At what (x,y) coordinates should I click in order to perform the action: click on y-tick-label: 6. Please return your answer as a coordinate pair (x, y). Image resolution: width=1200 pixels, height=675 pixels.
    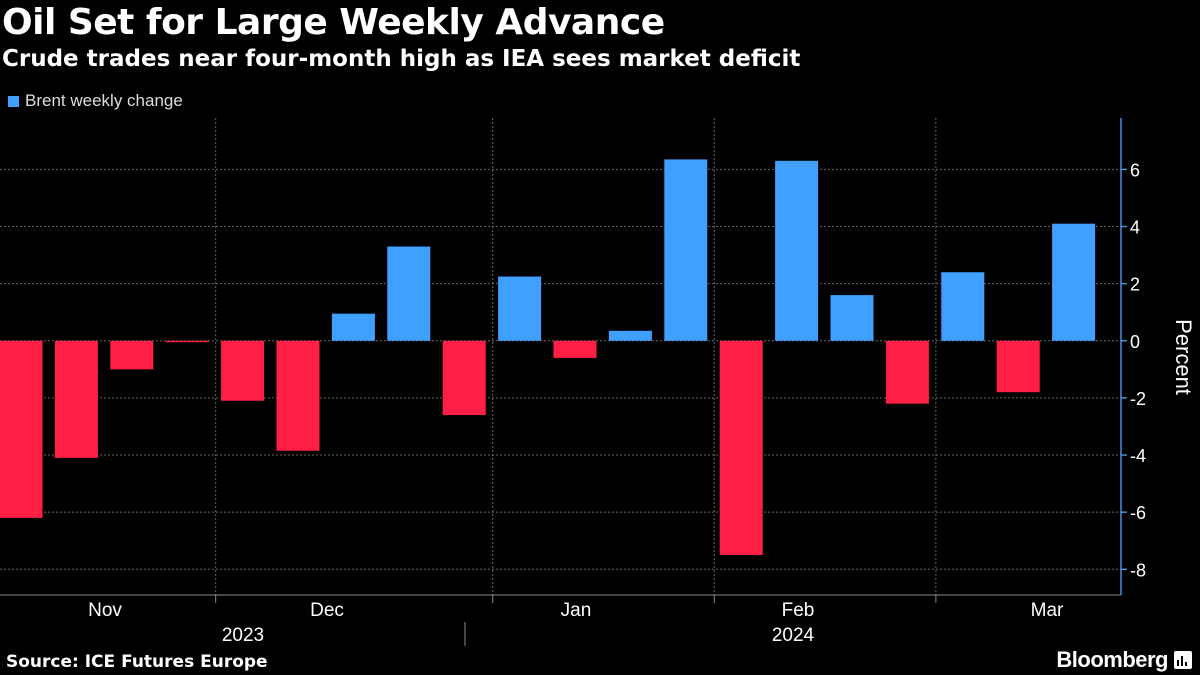
    Looking at the image, I should click on (1135, 170).